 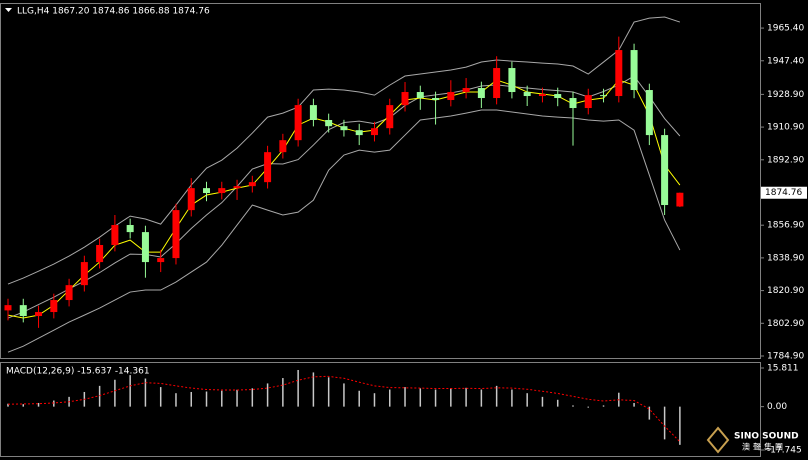 I want to click on y-tick-label: -17.745, so click(x=784, y=451).